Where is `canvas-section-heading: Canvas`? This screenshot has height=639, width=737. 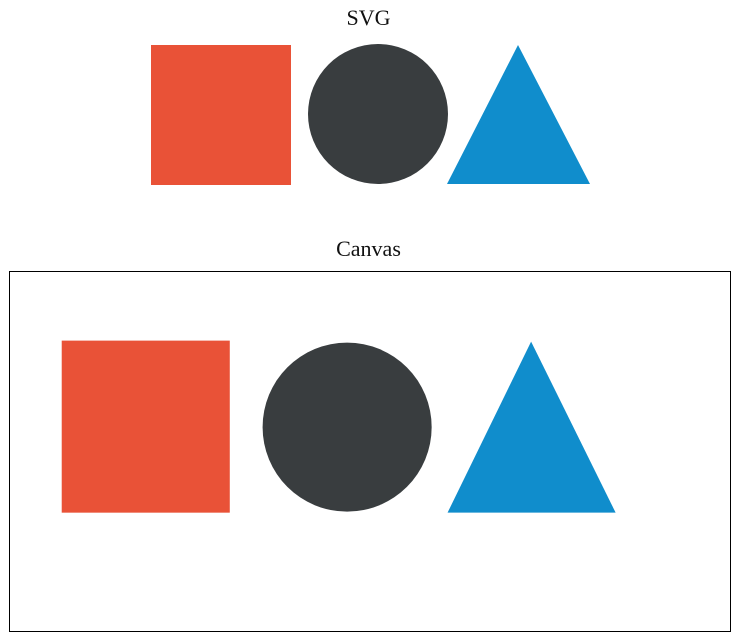 canvas-section-heading: Canvas is located at coordinates (368, 248).